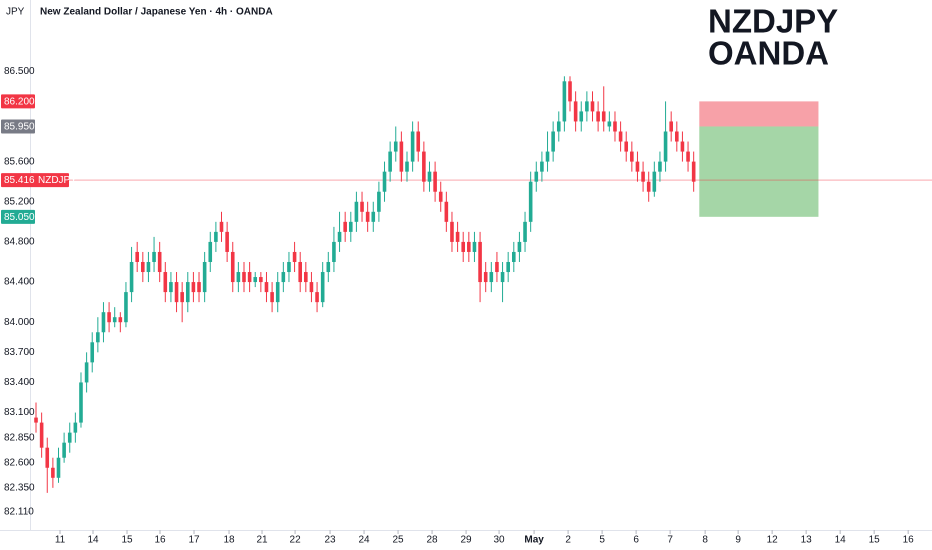 The width and height of the screenshot is (932, 550). I want to click on x-tick-label: 5, so click(602, 540).